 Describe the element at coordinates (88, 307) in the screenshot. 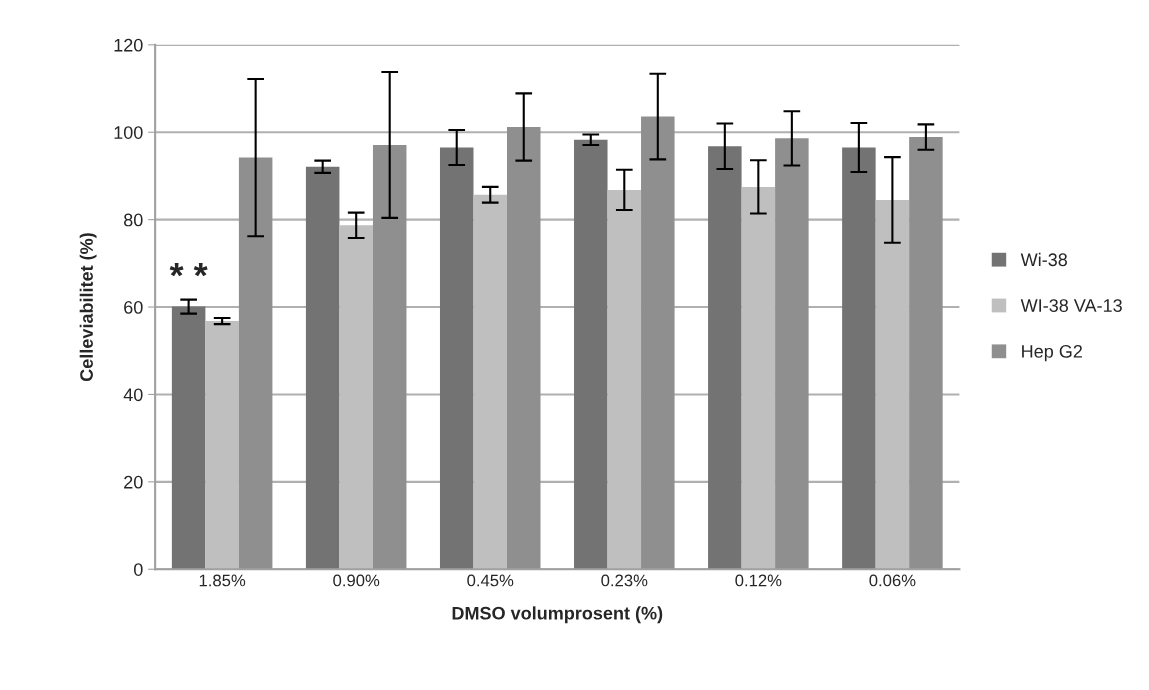

I see `y-axis-title: Celleviabilitet (%)` at that location.